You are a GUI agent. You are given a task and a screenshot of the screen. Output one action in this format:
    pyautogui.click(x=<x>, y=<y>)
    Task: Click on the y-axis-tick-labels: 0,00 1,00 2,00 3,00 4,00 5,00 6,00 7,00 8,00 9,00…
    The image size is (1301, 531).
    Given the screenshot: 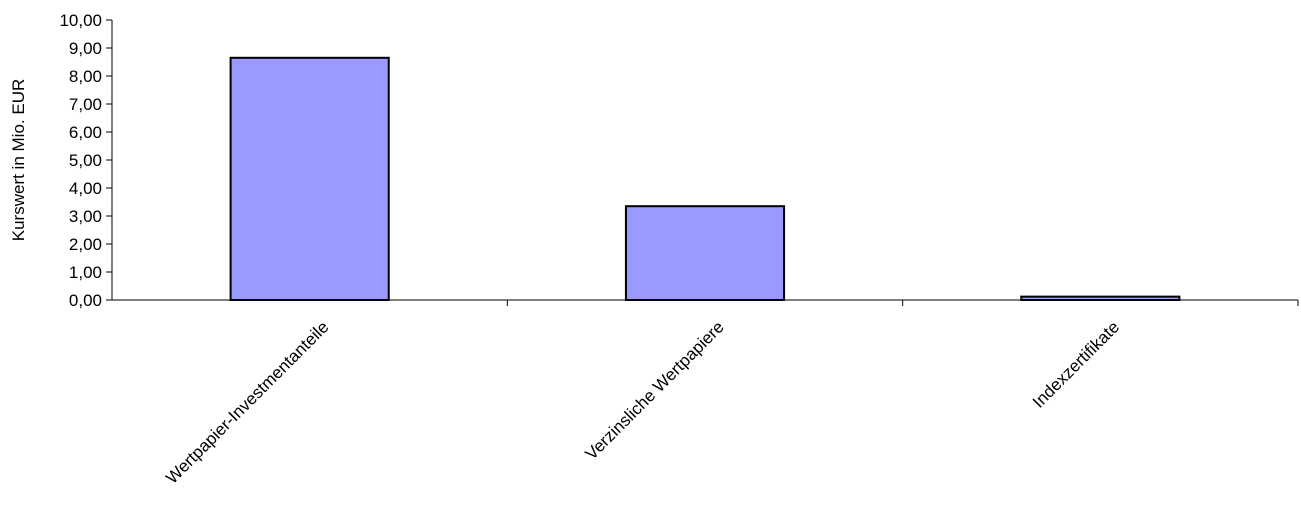 What is the action you would take?
    pyautogui.click(x=80, y=160)
    